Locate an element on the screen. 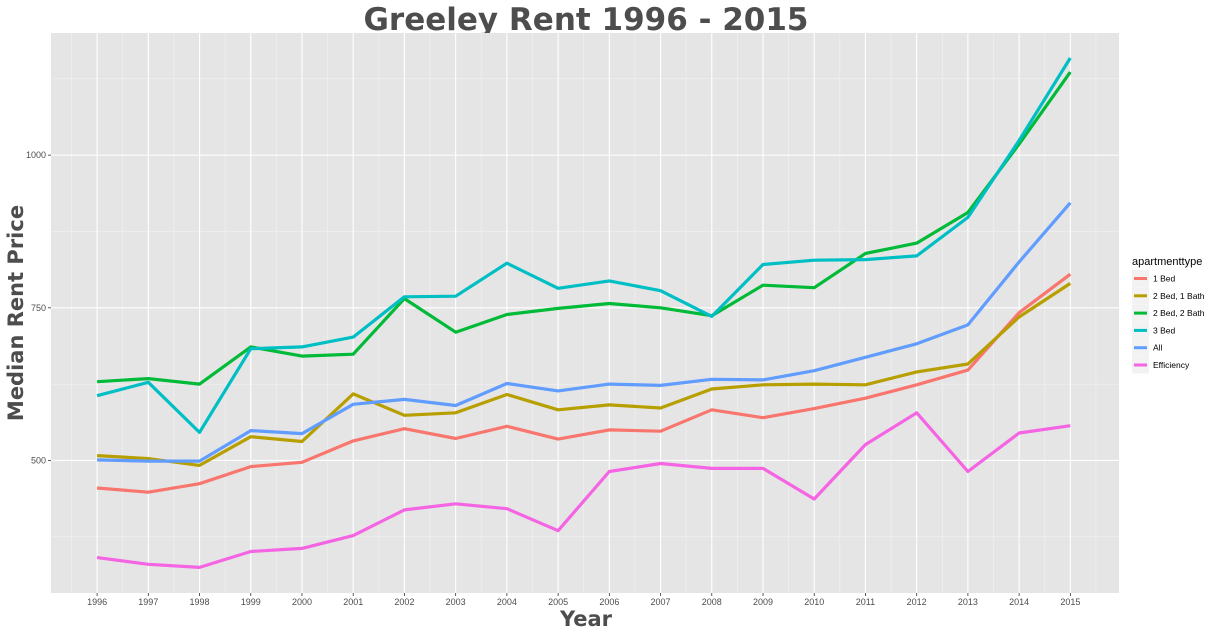  x-tick-label: 2002 is located at coordinates (404, 602).